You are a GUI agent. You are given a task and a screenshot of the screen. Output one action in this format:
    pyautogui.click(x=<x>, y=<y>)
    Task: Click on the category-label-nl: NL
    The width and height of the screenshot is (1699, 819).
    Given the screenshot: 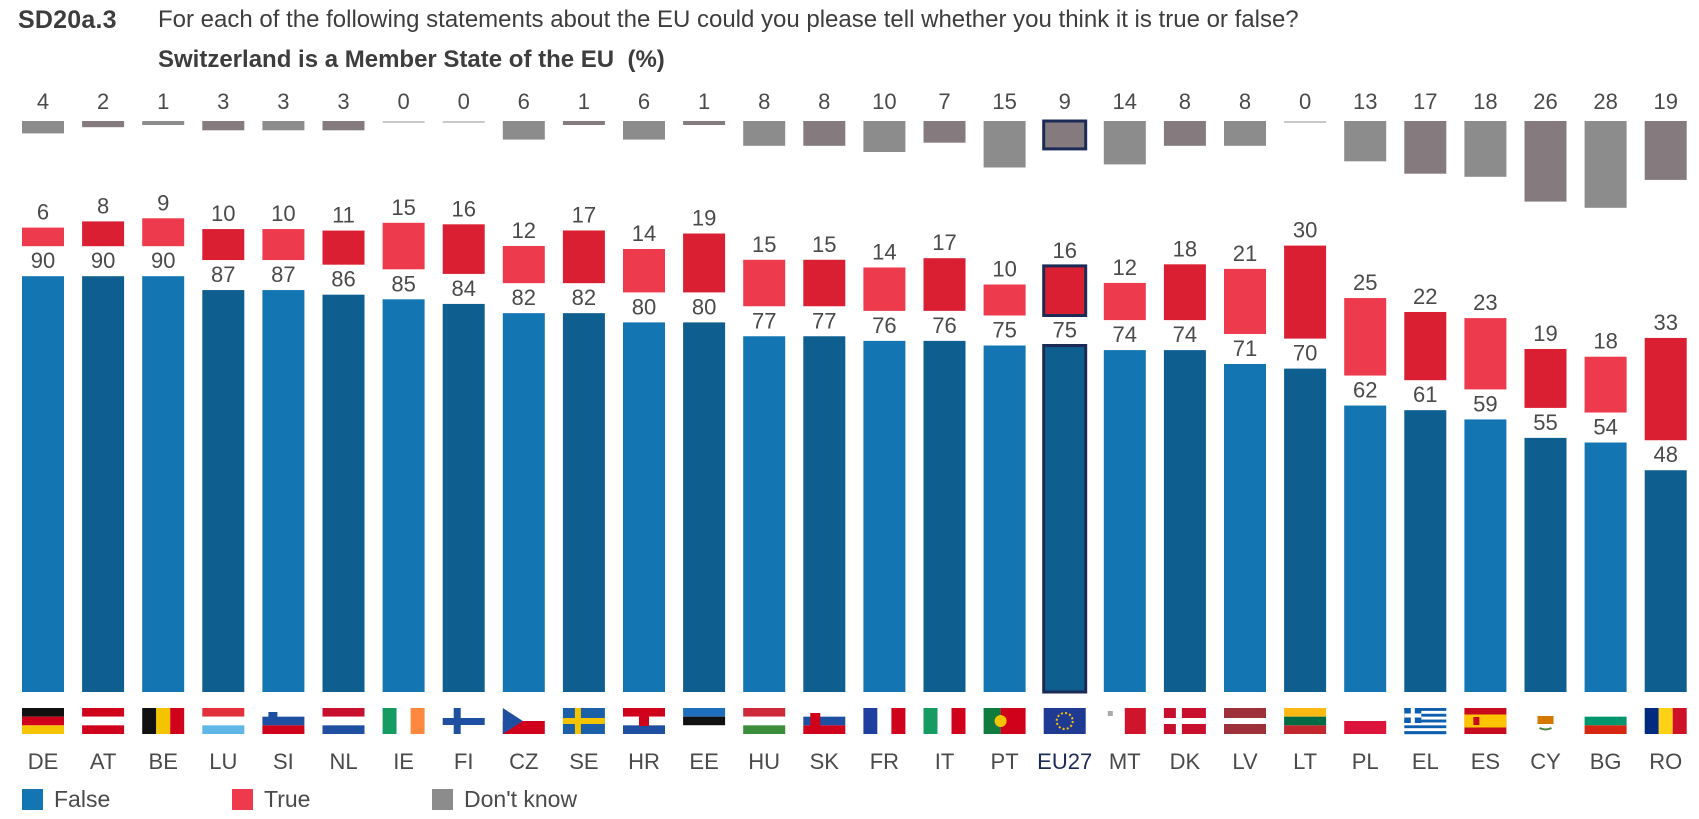 What is the action you would take?
    pyautogui.click(x=343, y=761)
    